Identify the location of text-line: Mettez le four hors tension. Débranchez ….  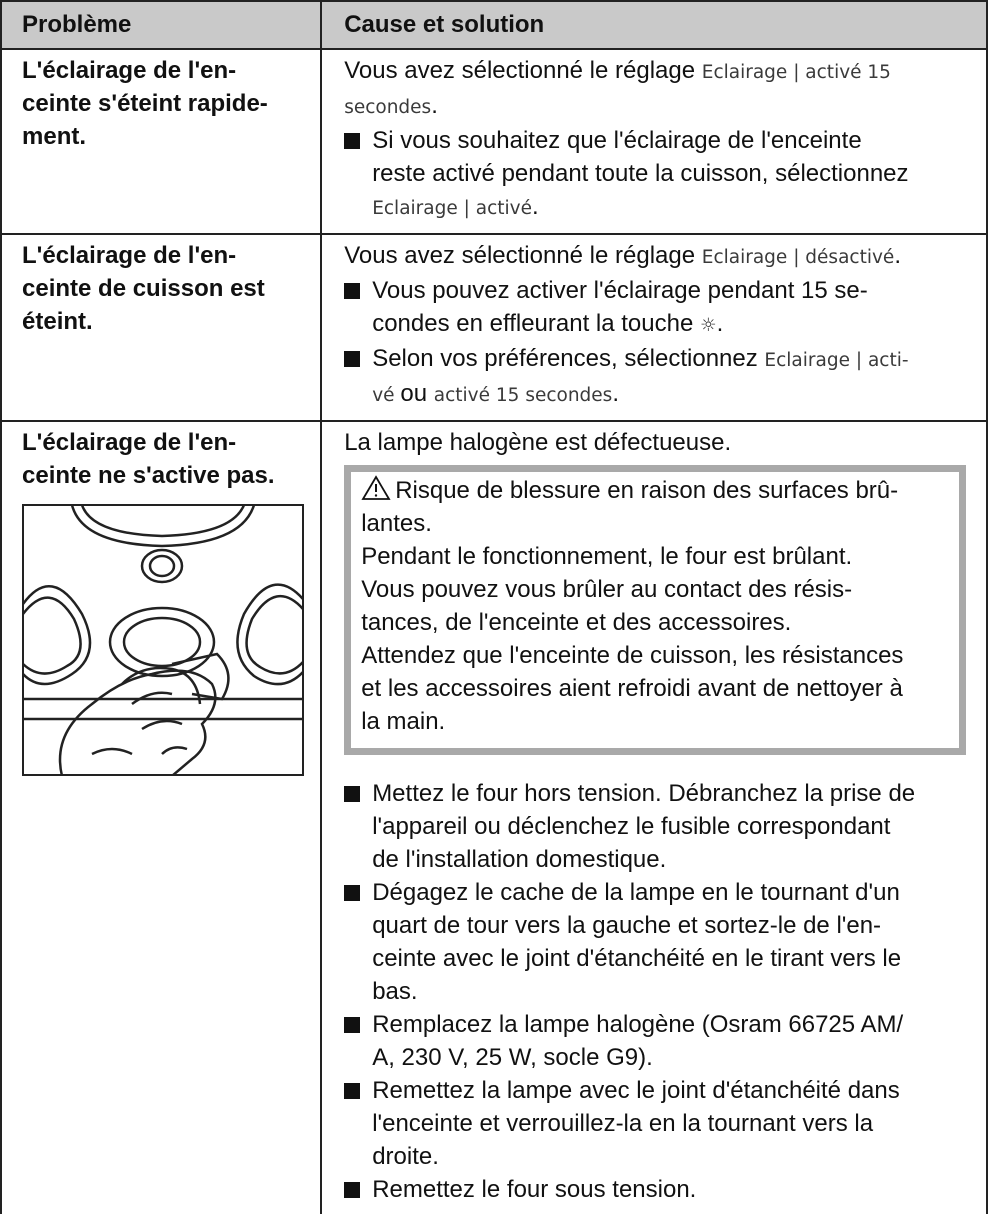
(644, 793).